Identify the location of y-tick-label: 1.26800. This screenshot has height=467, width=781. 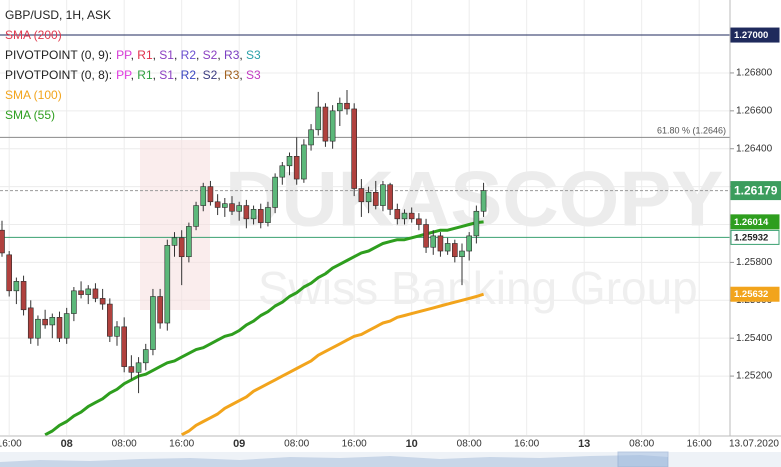
(754, 73).